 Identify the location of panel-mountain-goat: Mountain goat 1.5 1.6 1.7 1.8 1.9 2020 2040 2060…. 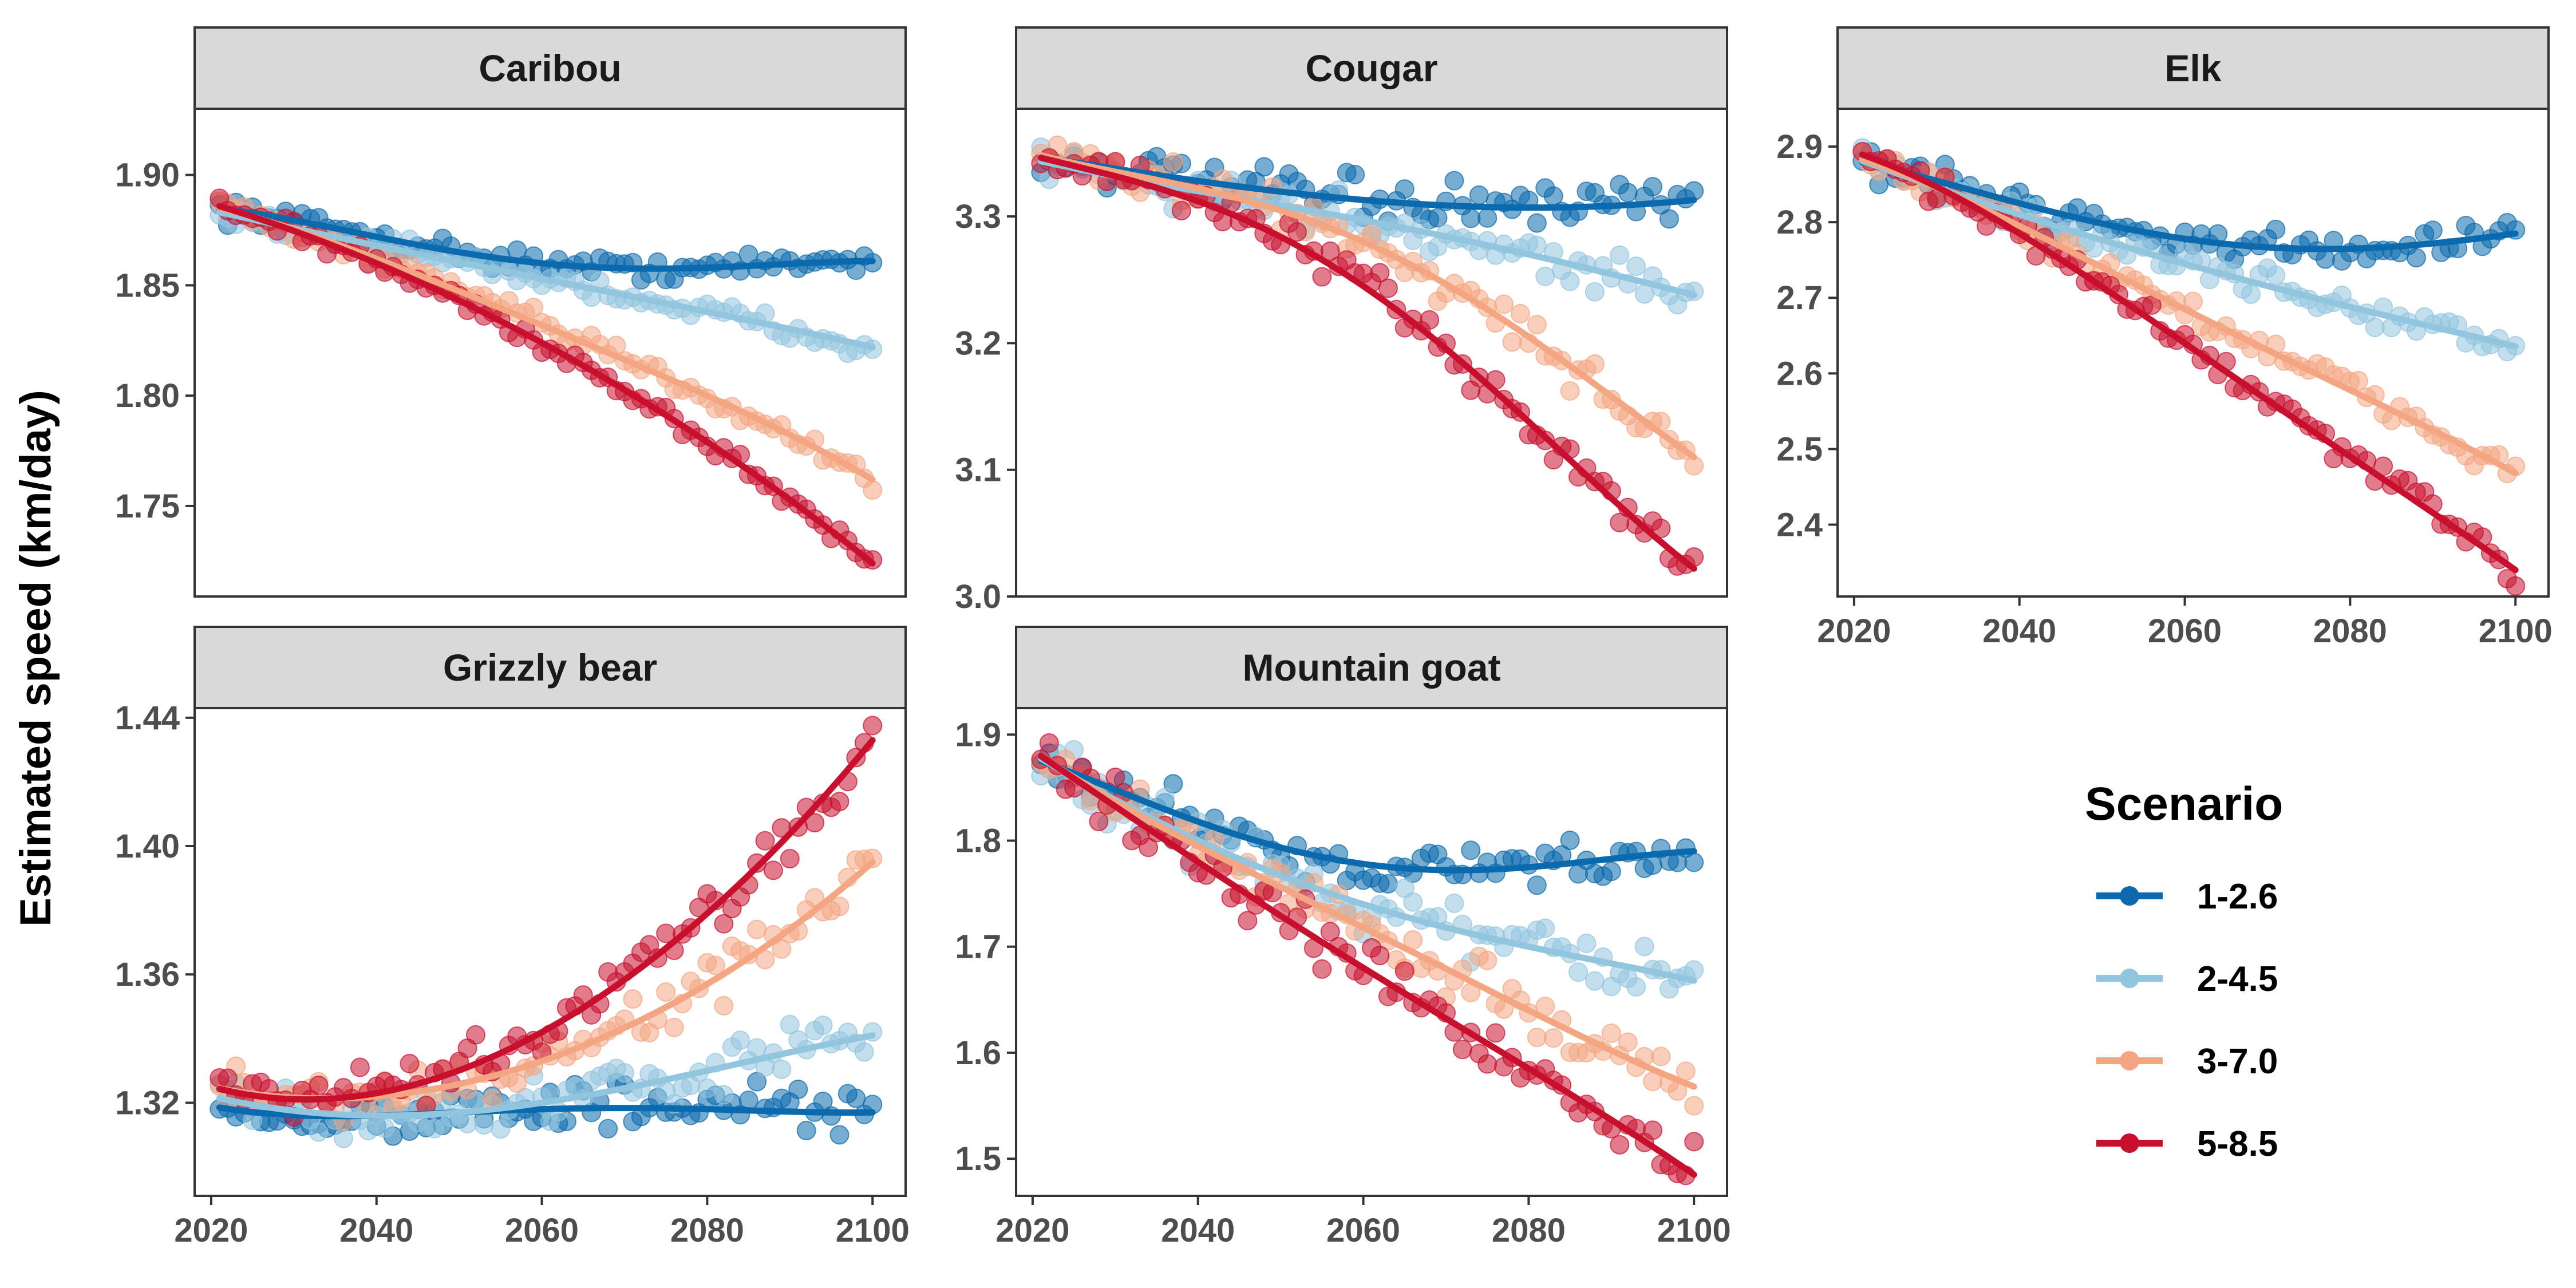
(1343, 937).